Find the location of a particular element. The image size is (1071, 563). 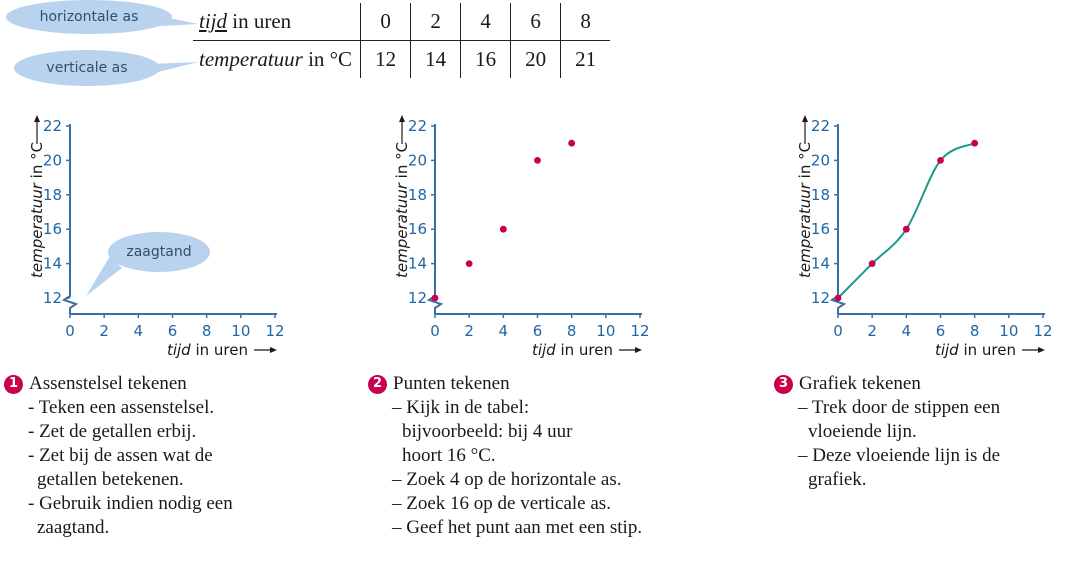

step-number-badge: 2 is located at coordinates (377, 384).